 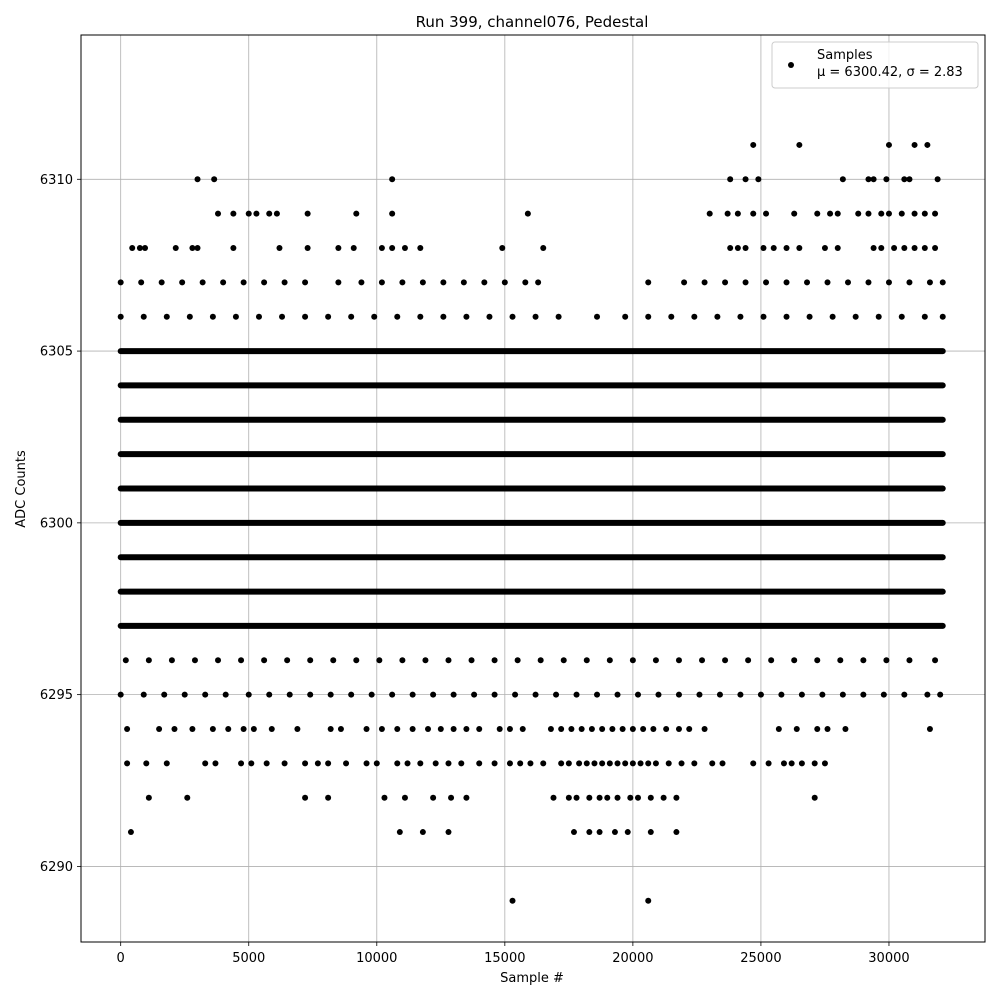 I want to click on y-tick-label: 6310, so click(x=56, y=180).